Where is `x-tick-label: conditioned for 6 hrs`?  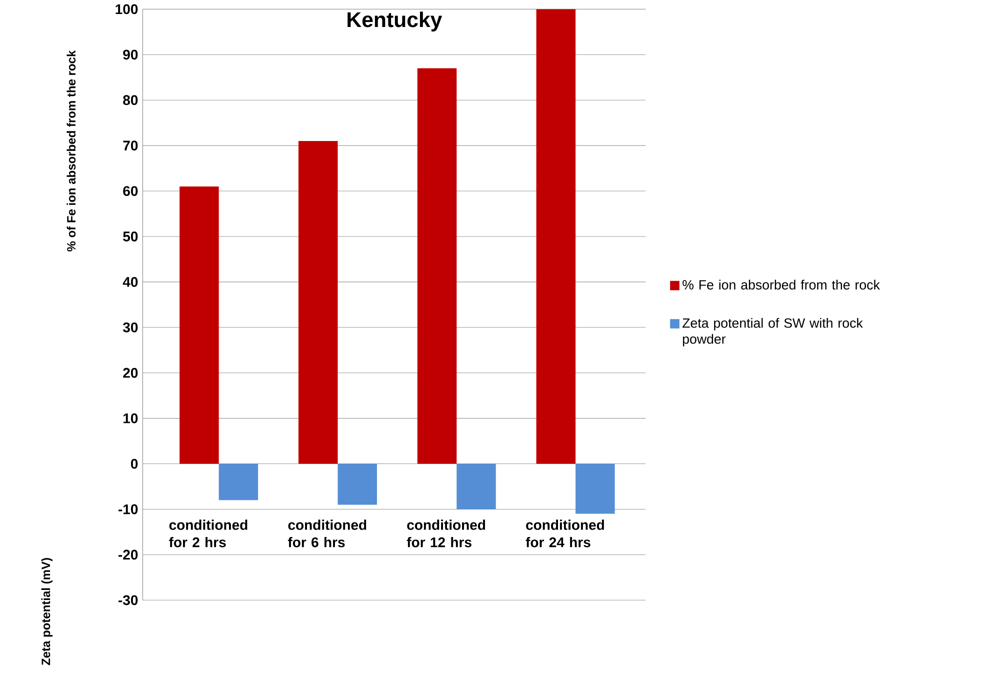
x-tick-label: conditioned for 6 hrs is located at coordinates (327, 533).